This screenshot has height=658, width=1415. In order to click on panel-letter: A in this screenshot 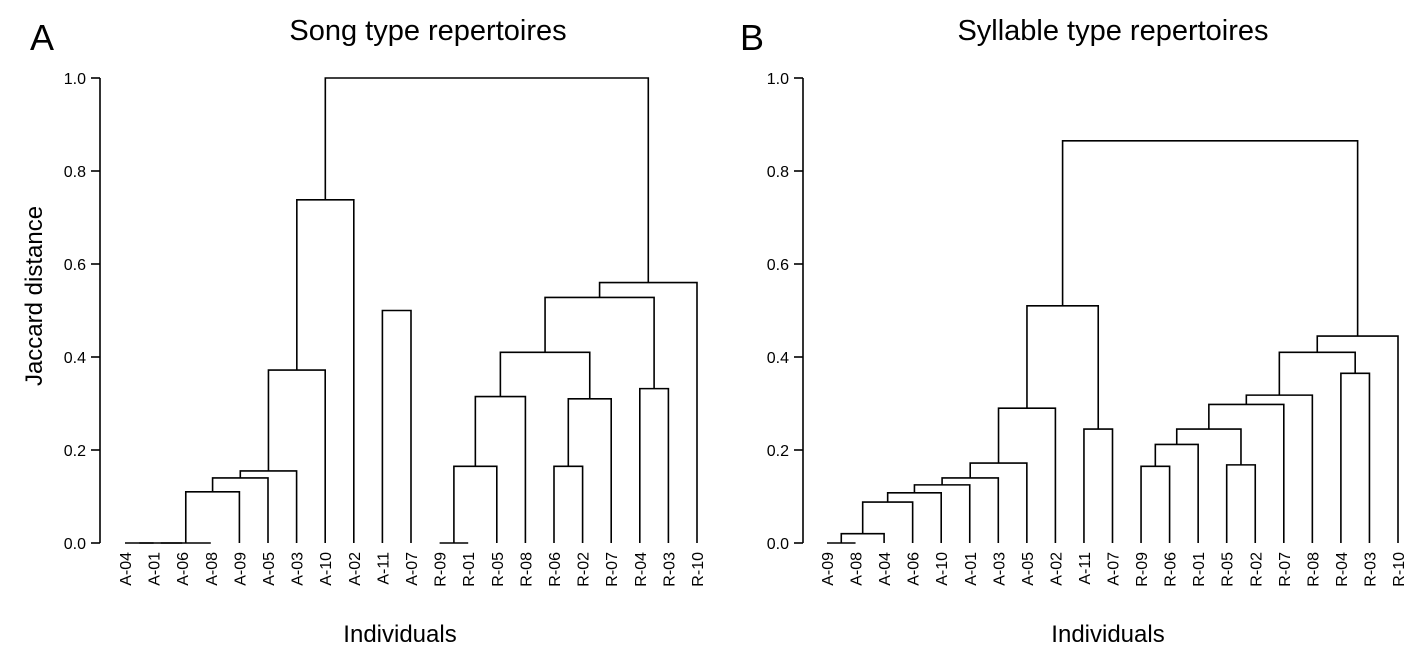, I will do `click(42, 37)`.